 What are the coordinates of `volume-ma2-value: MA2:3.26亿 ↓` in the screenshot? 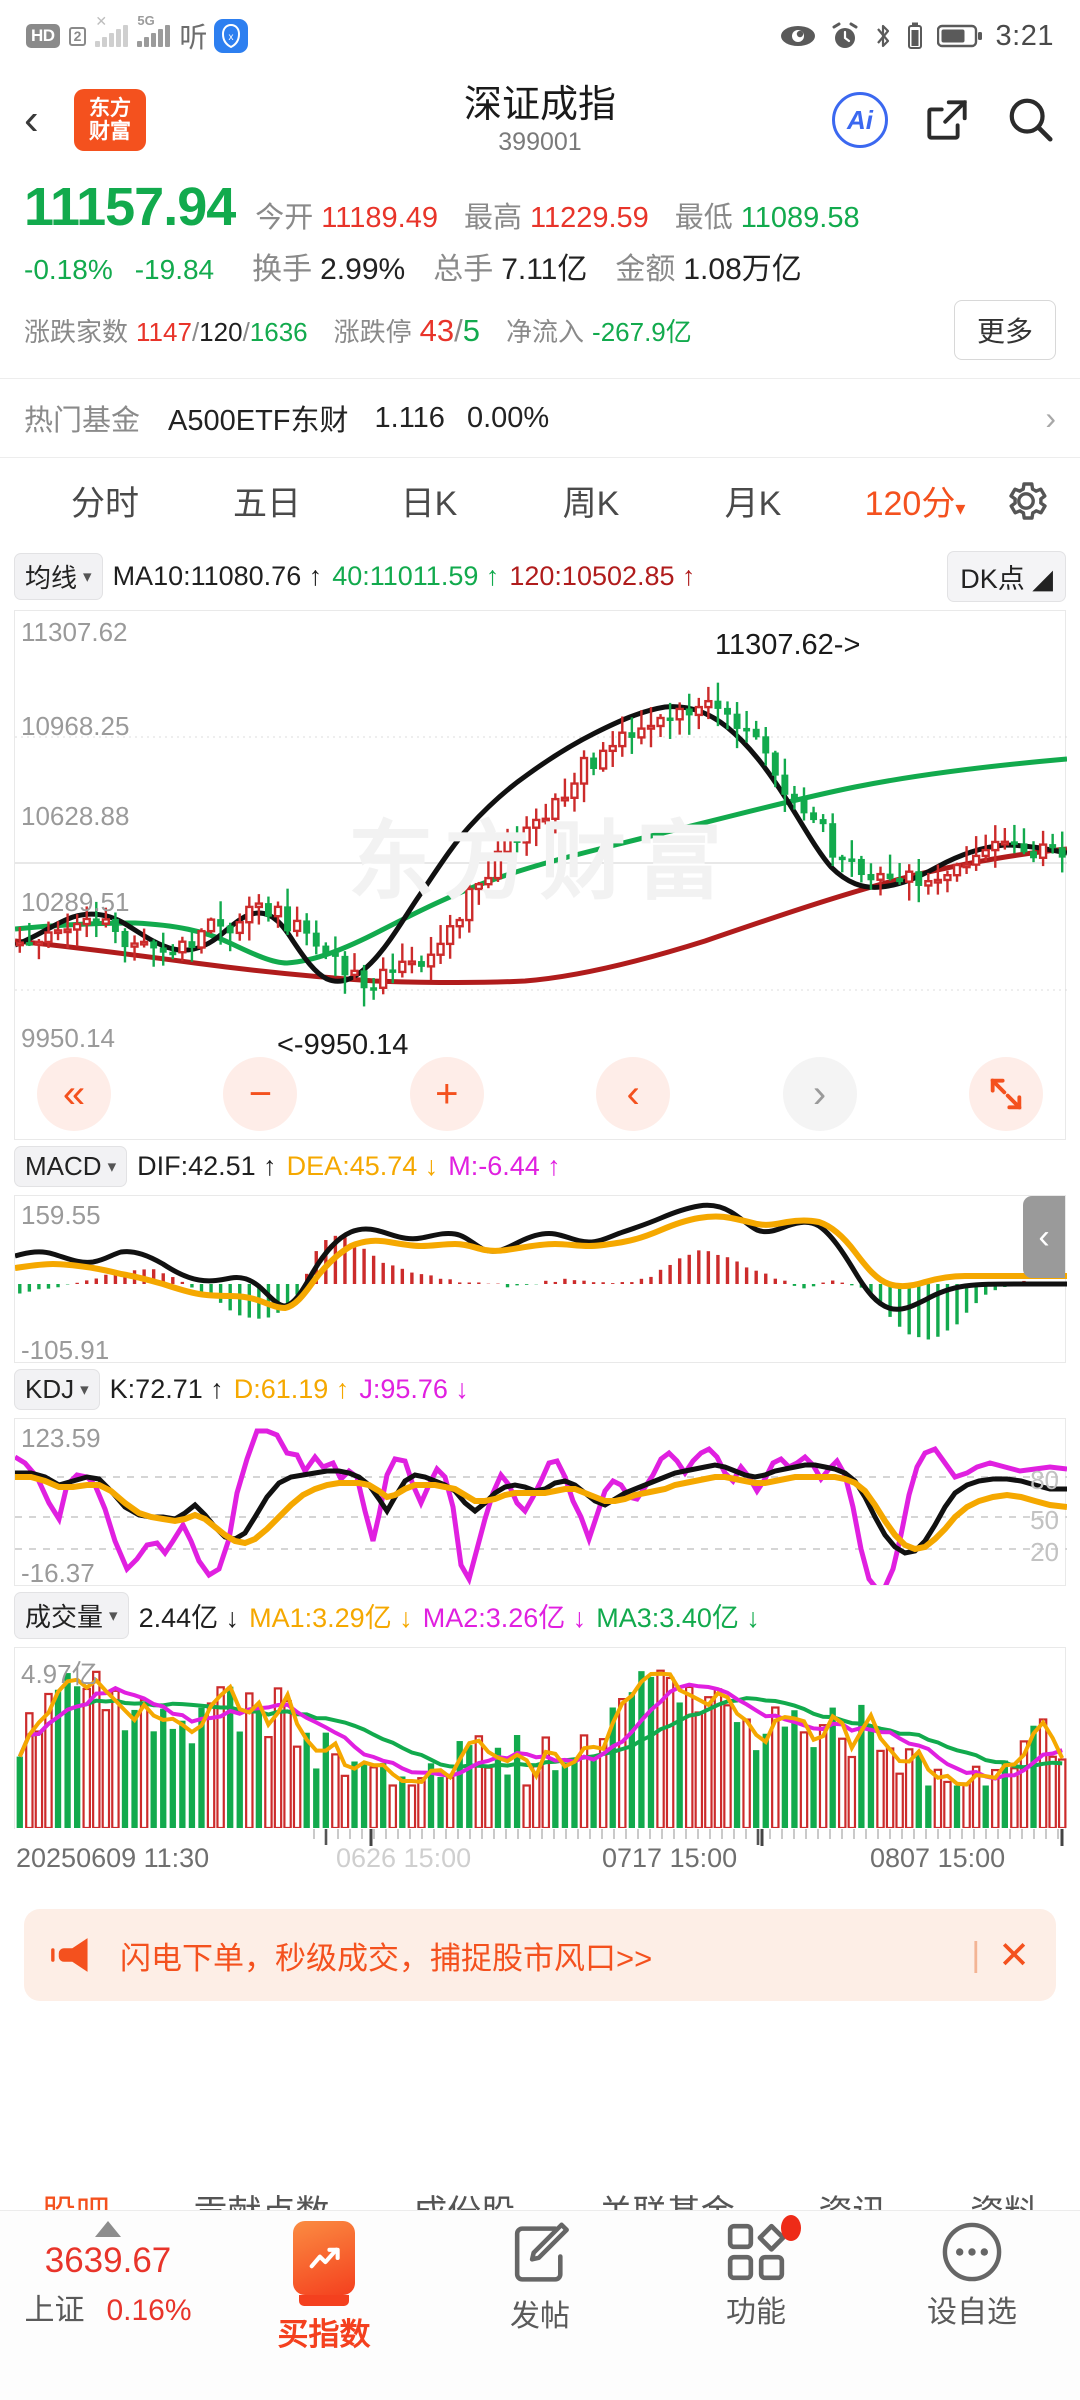 It's located at (504, 1618).